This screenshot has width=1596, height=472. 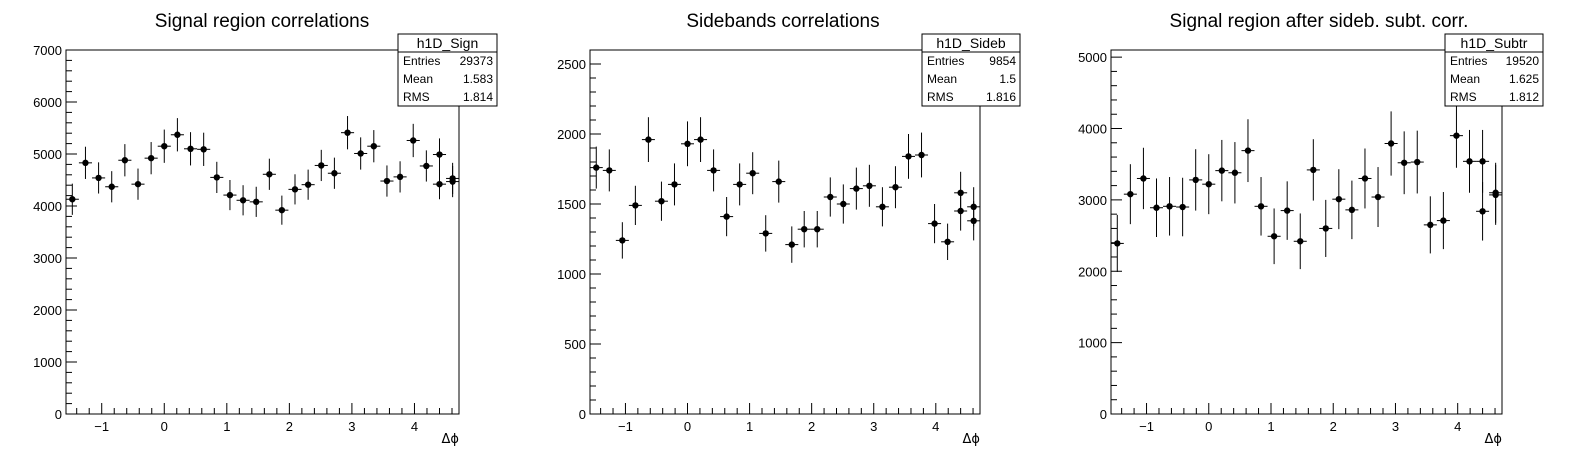 I want to click on x-tick-label: 0, so click(x=687, y=426).